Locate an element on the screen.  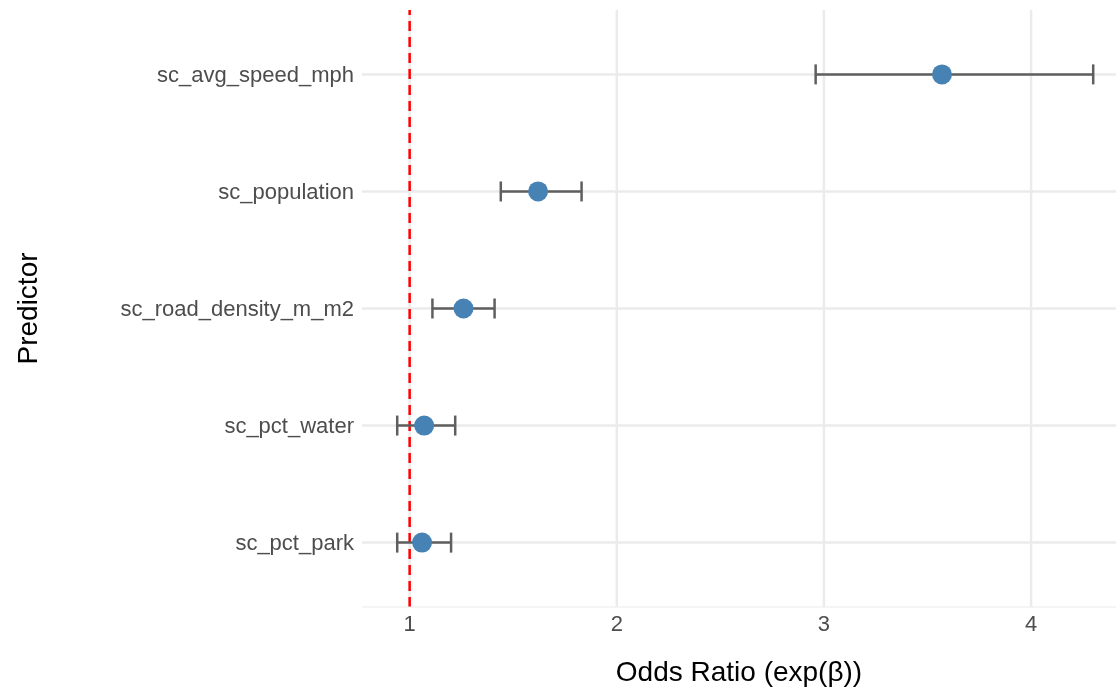
y-tick-label: sc_pct_park is located at coordinates (295, 543).